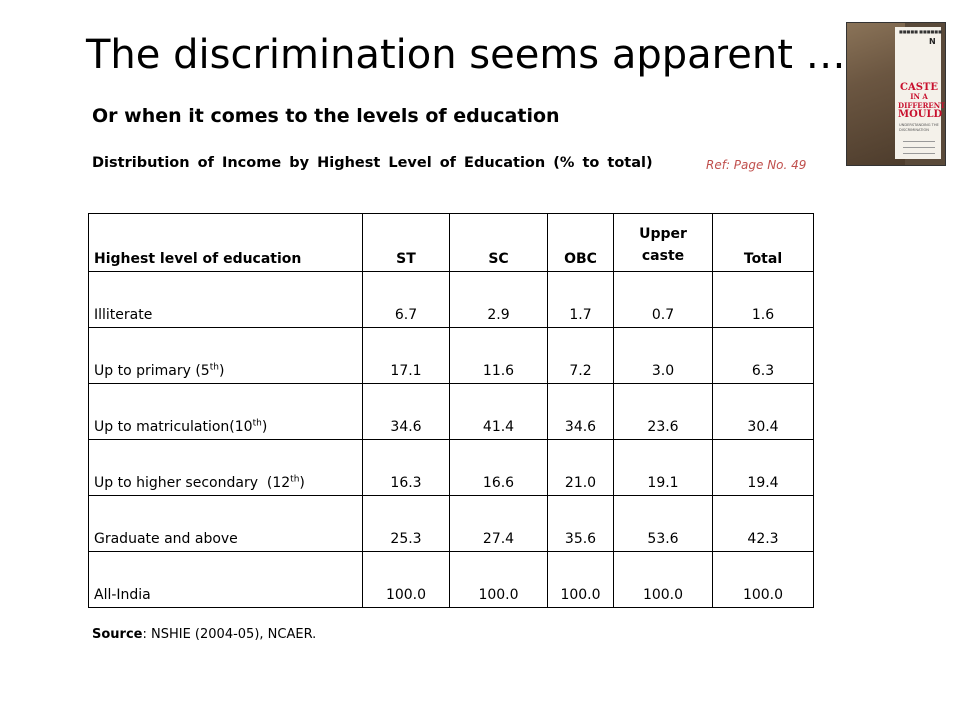 The height and width of the screenshot is (720, 960). What do you see at coordinates (406, 242) in the screenshot?
I see `header-cell: ST` at bounding box center [406, 242].